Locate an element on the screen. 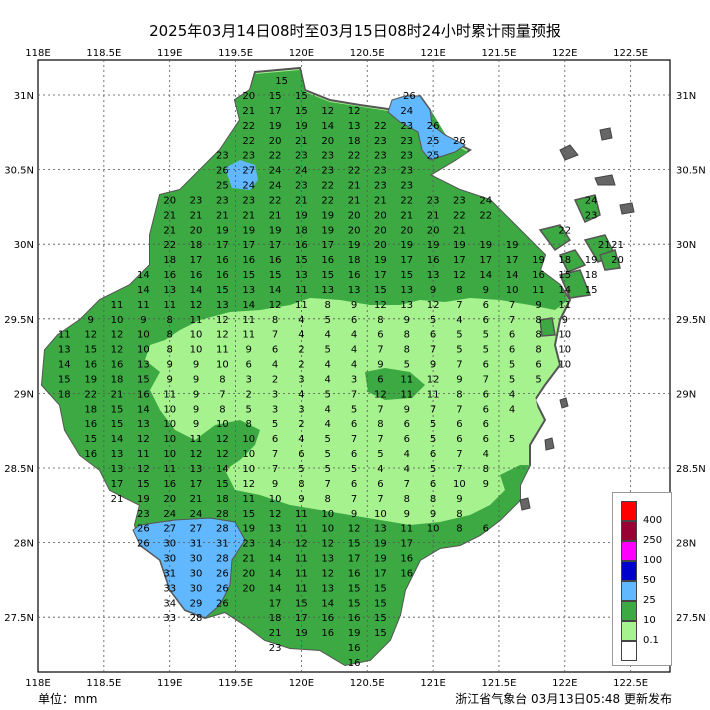 Image resolution: width=710 pixels, height=710 pixels. rainfall-value: 20 is located at coordinates (196, 230).